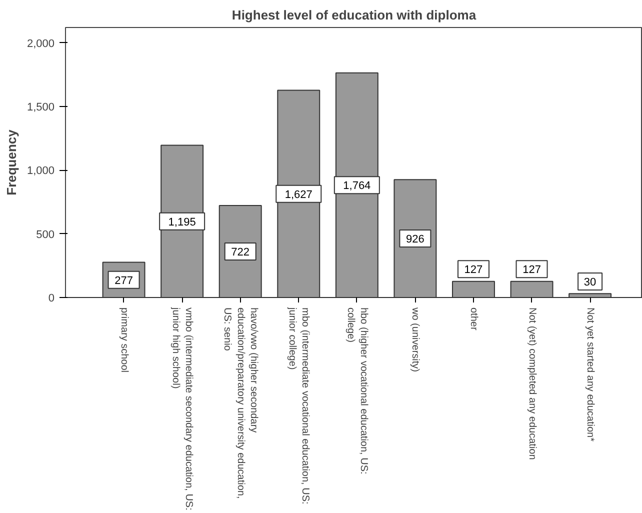 Image resolution: width=642 pixels, height=513 pixels. I want to click on y-tick-label: 2,000, so click(40, 44).